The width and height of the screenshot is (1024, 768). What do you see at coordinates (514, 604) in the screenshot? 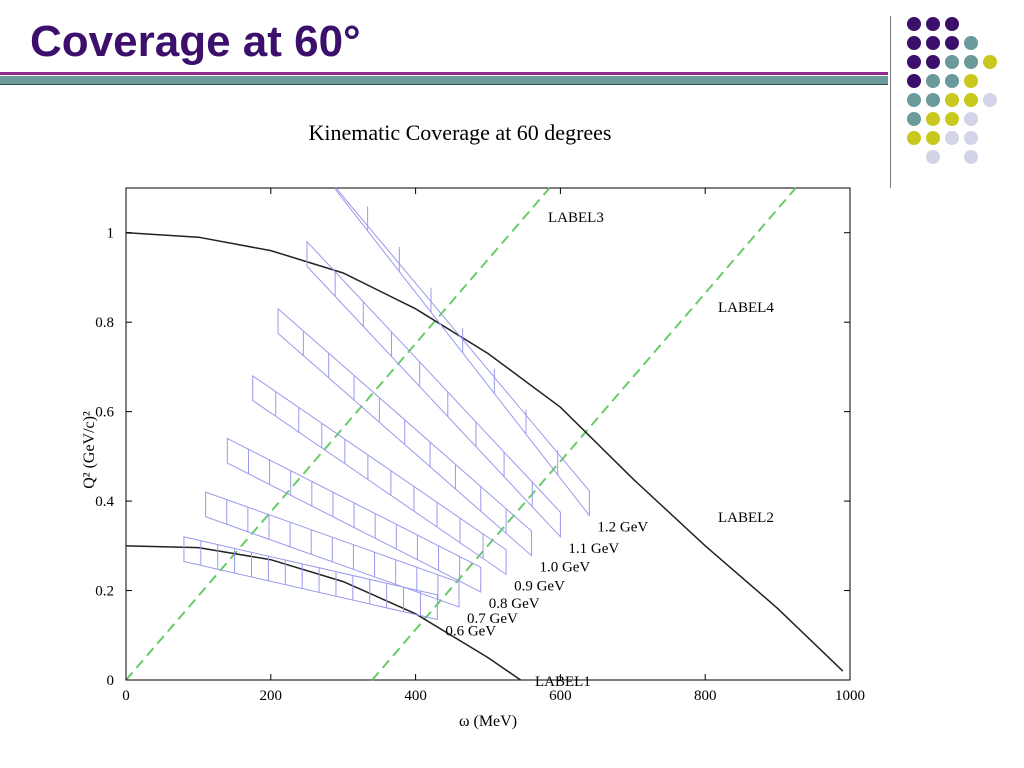
I see `energy-band-label: 0.8 GeV` at bounding box center [514, 604].